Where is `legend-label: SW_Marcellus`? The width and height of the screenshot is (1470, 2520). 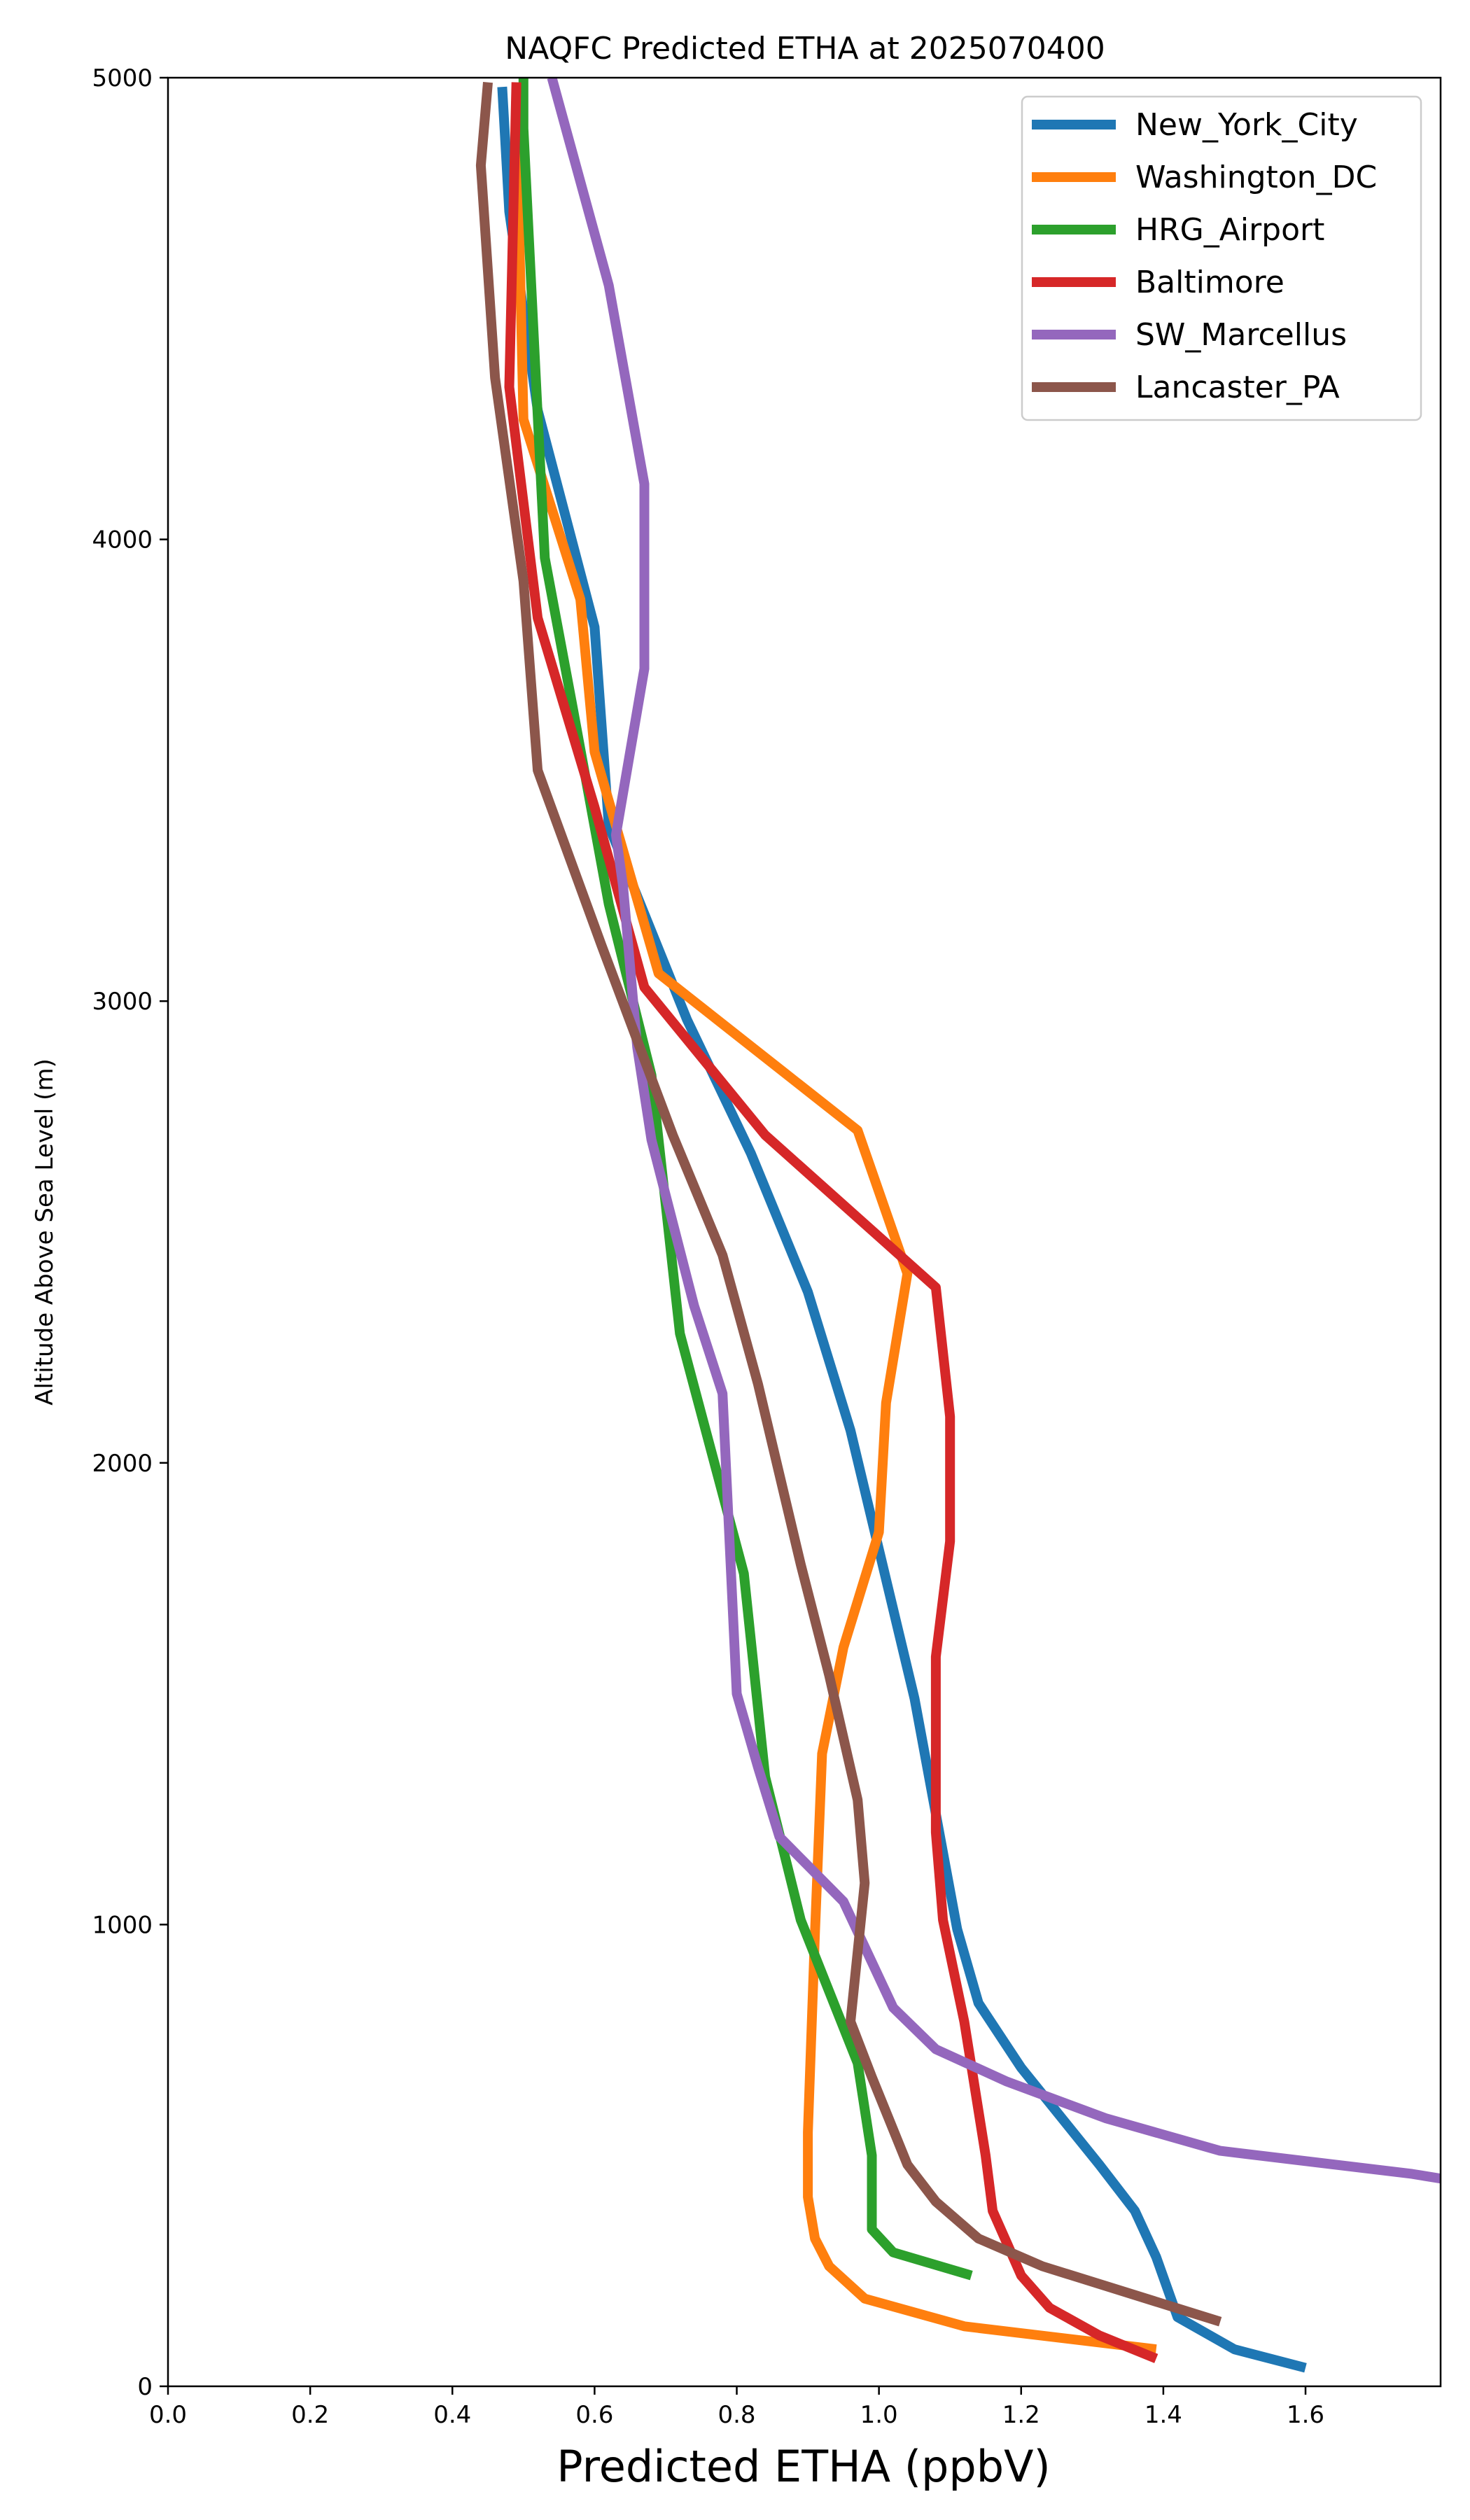
legend-label: SW_Marcellus is located at coordinates (1241, 335).